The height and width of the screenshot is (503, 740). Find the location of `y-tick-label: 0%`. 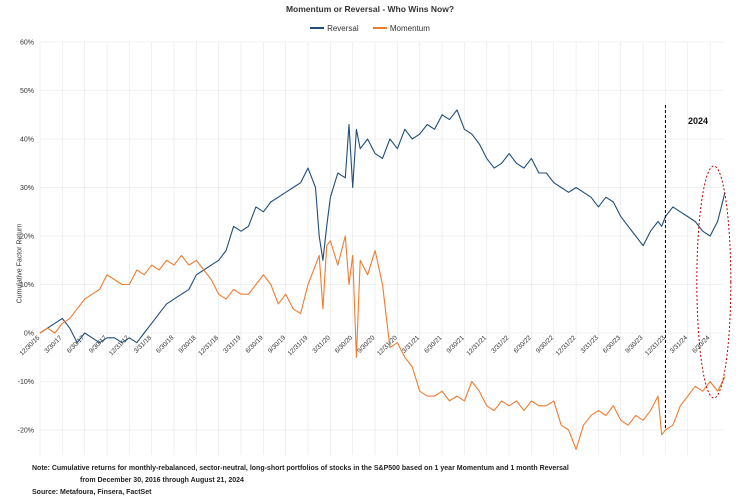

y-tick-label: 0% is located at coordinates (29, 334).